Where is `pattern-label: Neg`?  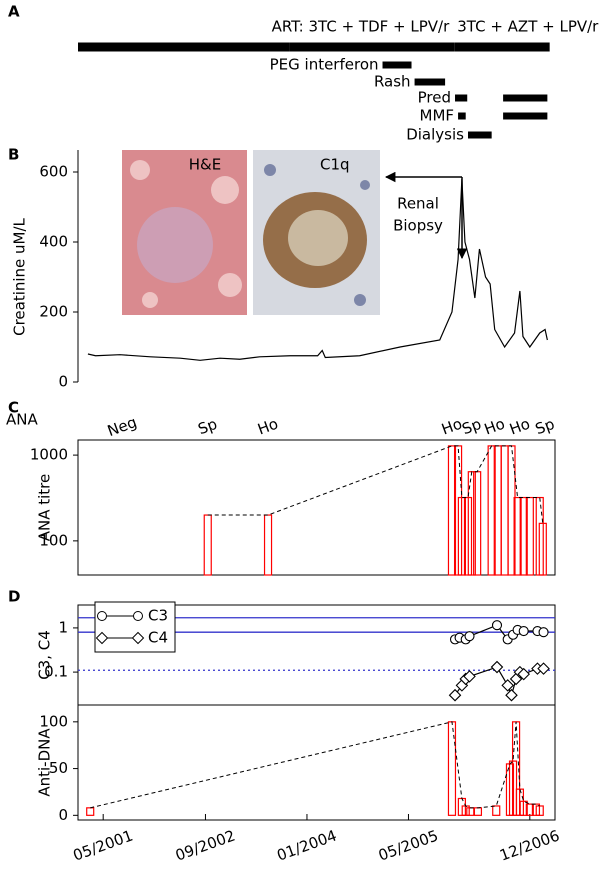
pattern-label: Neg is located at coordinates (122, 426).